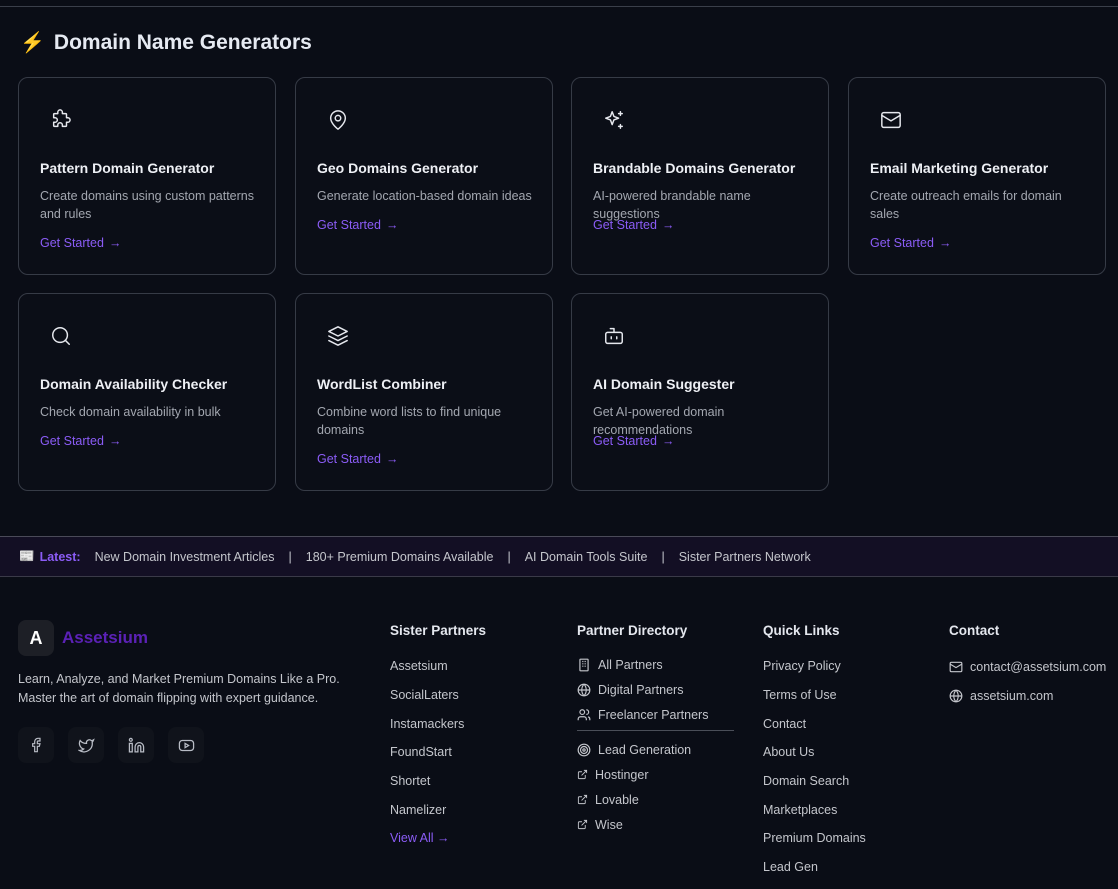  What do you see at coordinates (424, 196) in the screenshot?
I see `card-description: Generate location-based domain ideas` at bounding box center [424, 196].